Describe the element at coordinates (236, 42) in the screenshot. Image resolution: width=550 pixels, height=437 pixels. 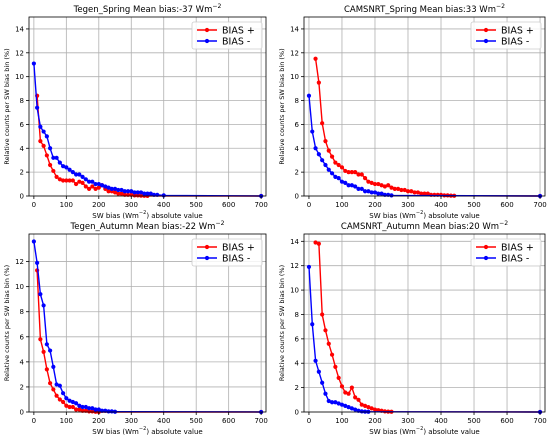
I see `legend-entry: BIAS -` at that location.